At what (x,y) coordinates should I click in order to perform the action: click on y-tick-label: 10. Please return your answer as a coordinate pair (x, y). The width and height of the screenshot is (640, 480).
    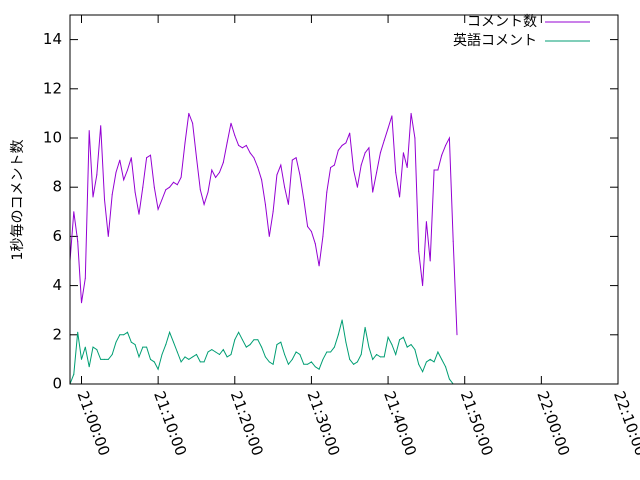
    Looking at the image, I should click on (52, 138).